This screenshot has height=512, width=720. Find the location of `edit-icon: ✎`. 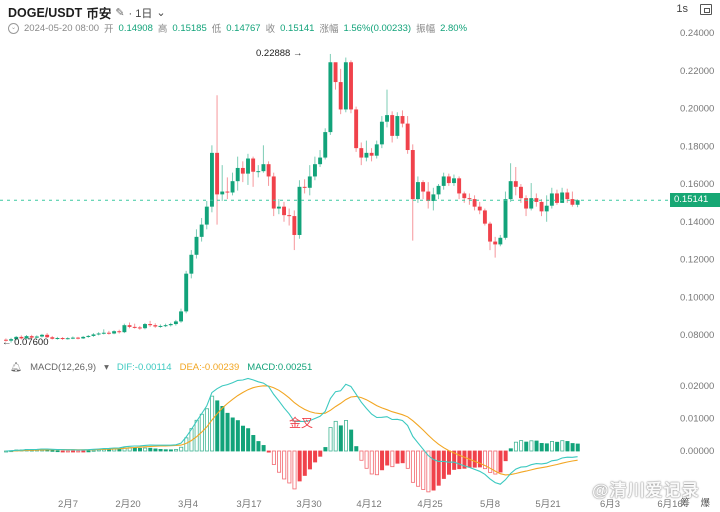

edit-icon: ✎ is located at coordinates (120, 13).